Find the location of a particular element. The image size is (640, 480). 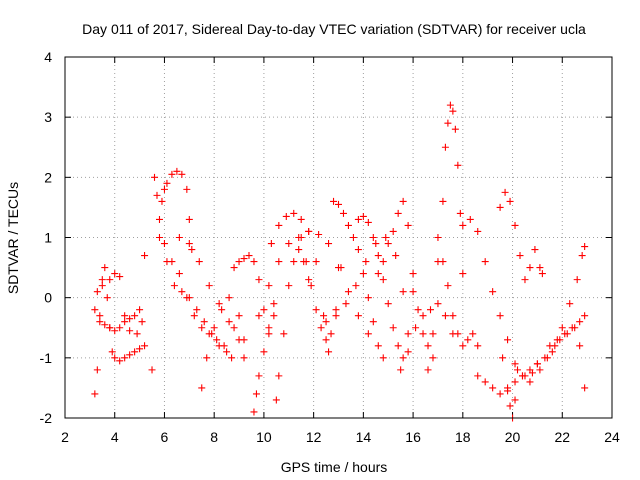

x-axis-label: GPS time / hours is located at coordinates (334, 467).